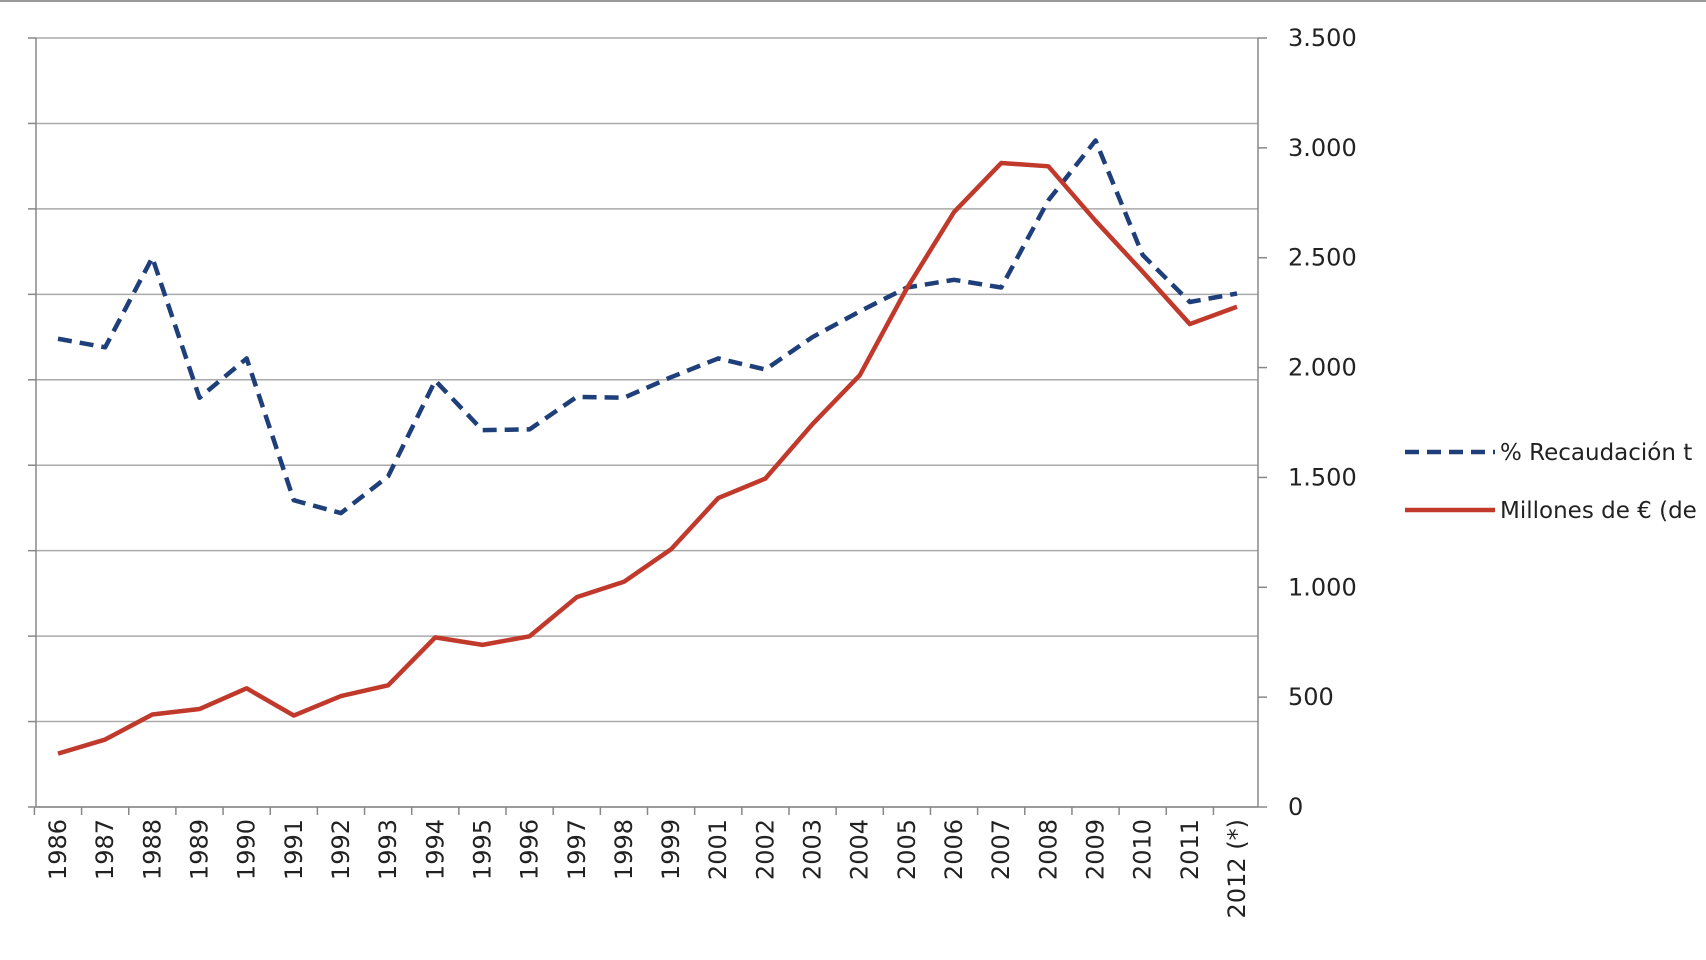  I want to click on y2-tick-label: 500, so click(1311, 697).